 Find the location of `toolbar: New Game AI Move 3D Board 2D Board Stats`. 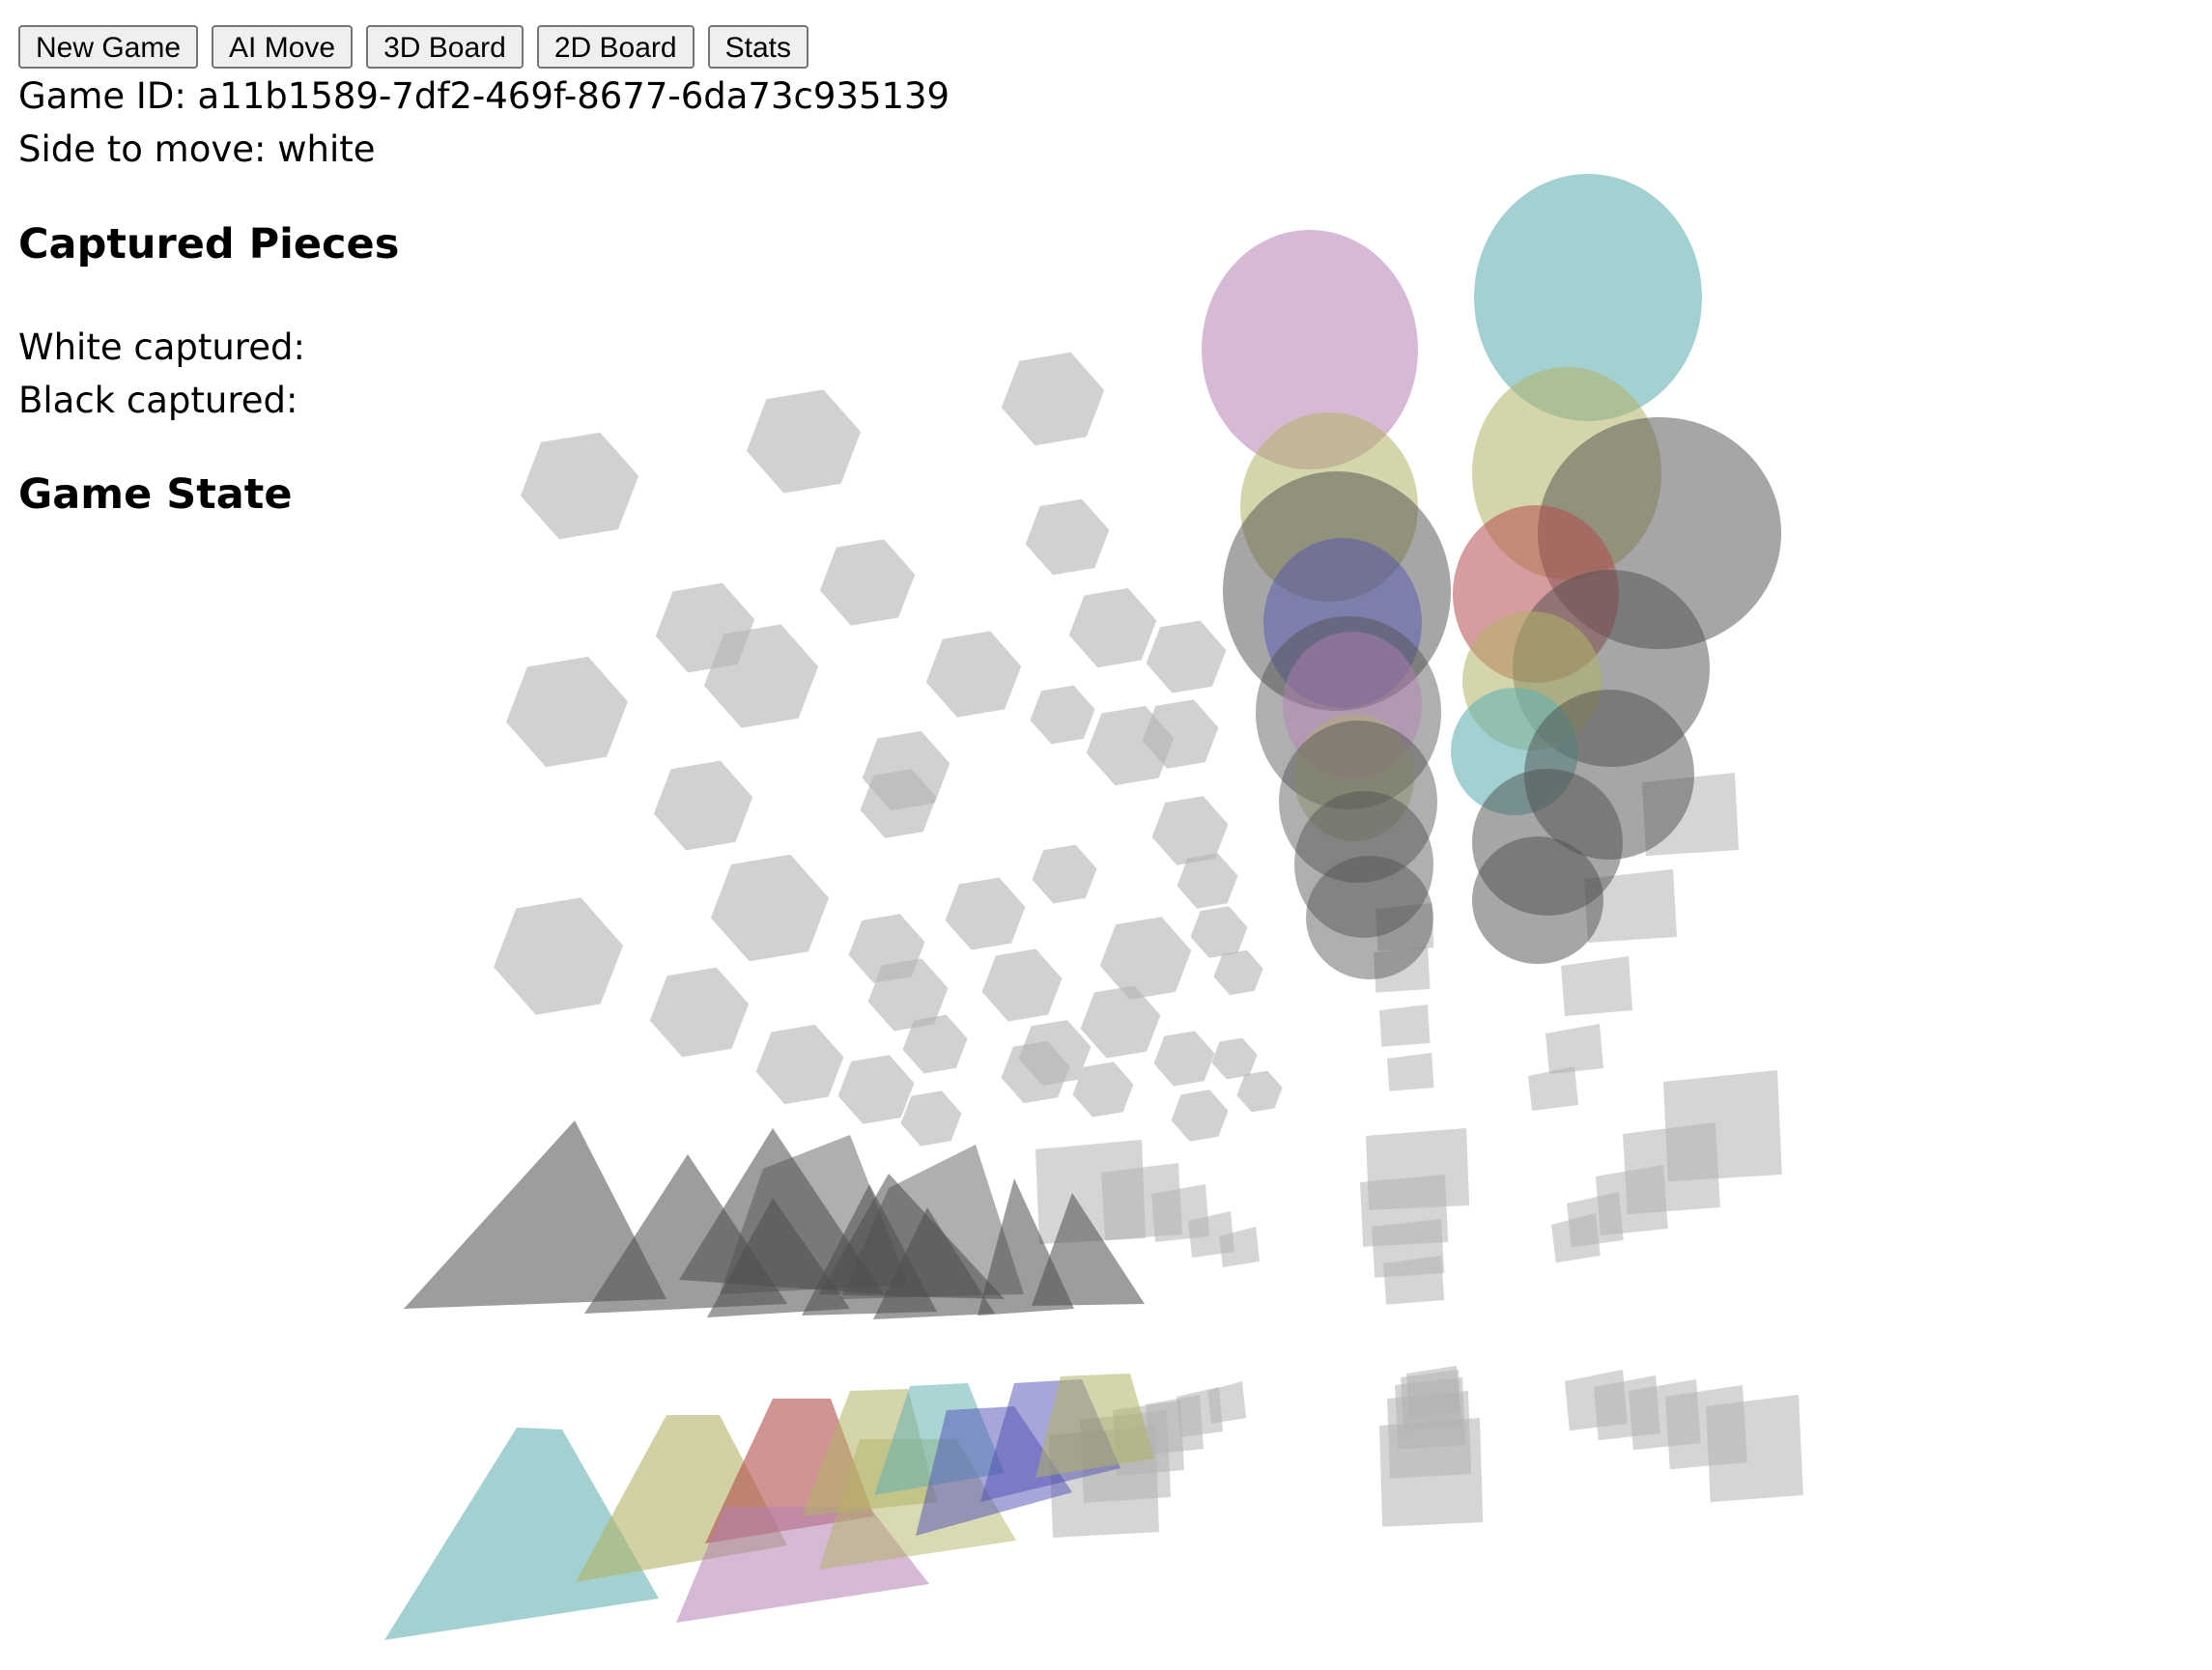

toolbar: New Game AI Move 3D Board 2D Board Stats is located at coordinates (413, 47).